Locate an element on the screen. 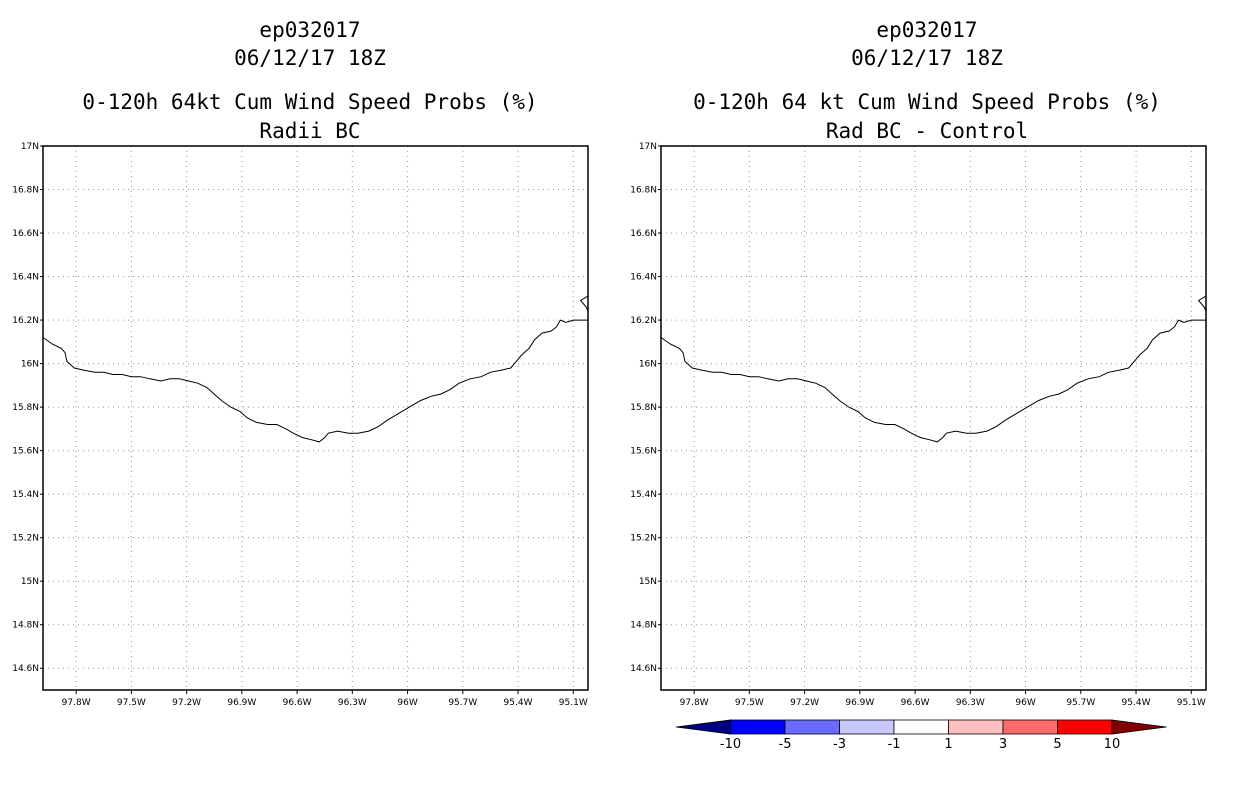 The width and height of the screenshot is (1236, 800). colorbar-label: 3 is located at coordinates (1003, 744).